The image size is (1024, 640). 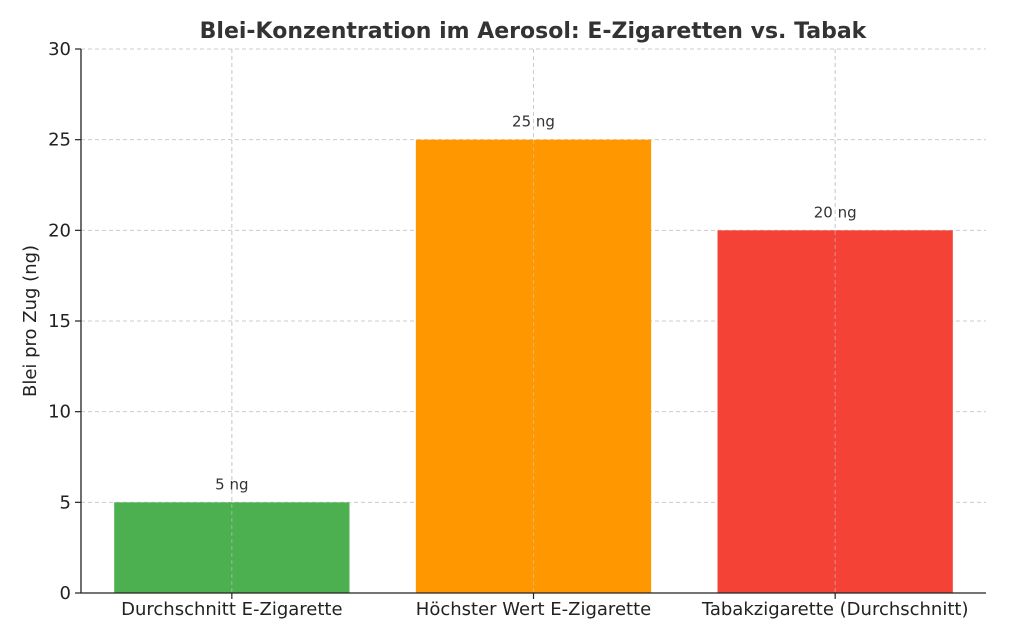 What do you see at coordinates (59, 49) in the screenshot?
I see `y-tick-label: 30` at bounding box center [59, 49].